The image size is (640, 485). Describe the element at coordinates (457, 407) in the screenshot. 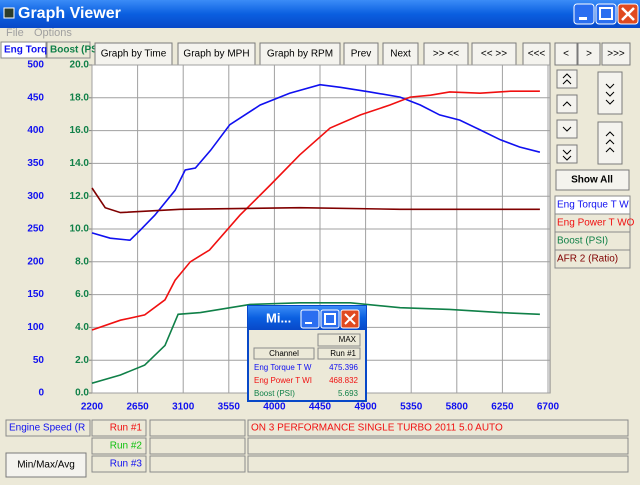

I see `x-tick-label: 5800` at that location.